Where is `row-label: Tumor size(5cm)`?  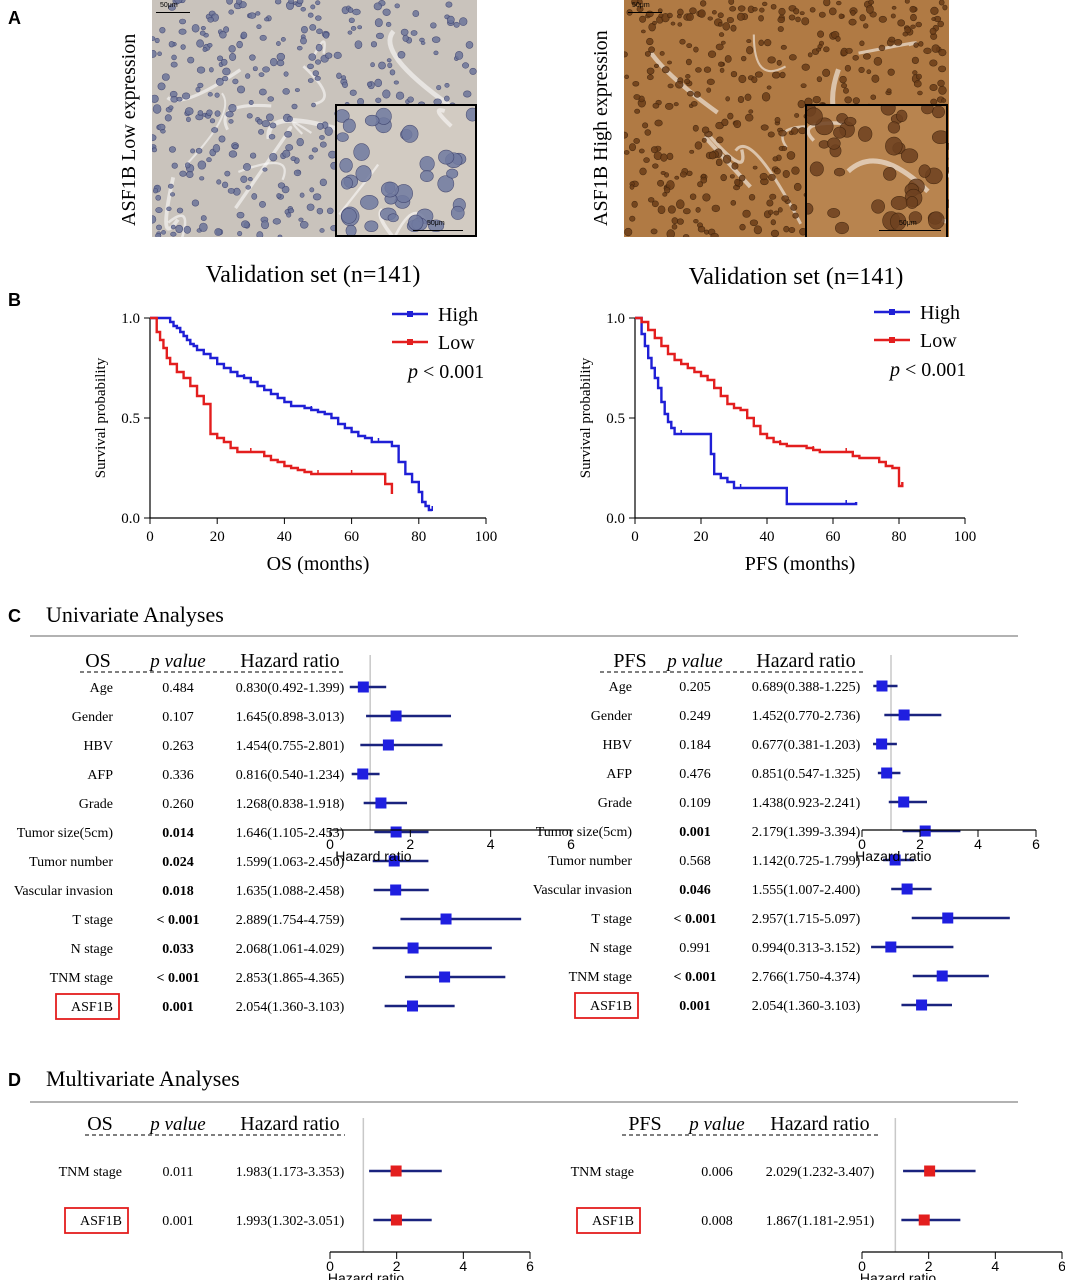 row-label: Tumor size(5cm) is located at coordinates (584, 832).